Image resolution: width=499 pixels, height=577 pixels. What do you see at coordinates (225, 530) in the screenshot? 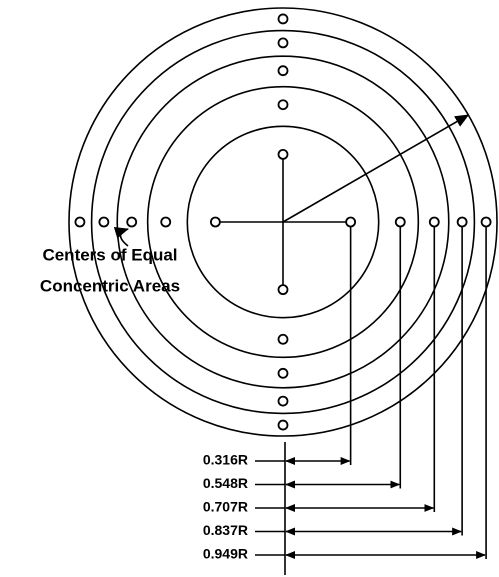
I see `radius-label: 0.837R` at bounding box center [225, 530].